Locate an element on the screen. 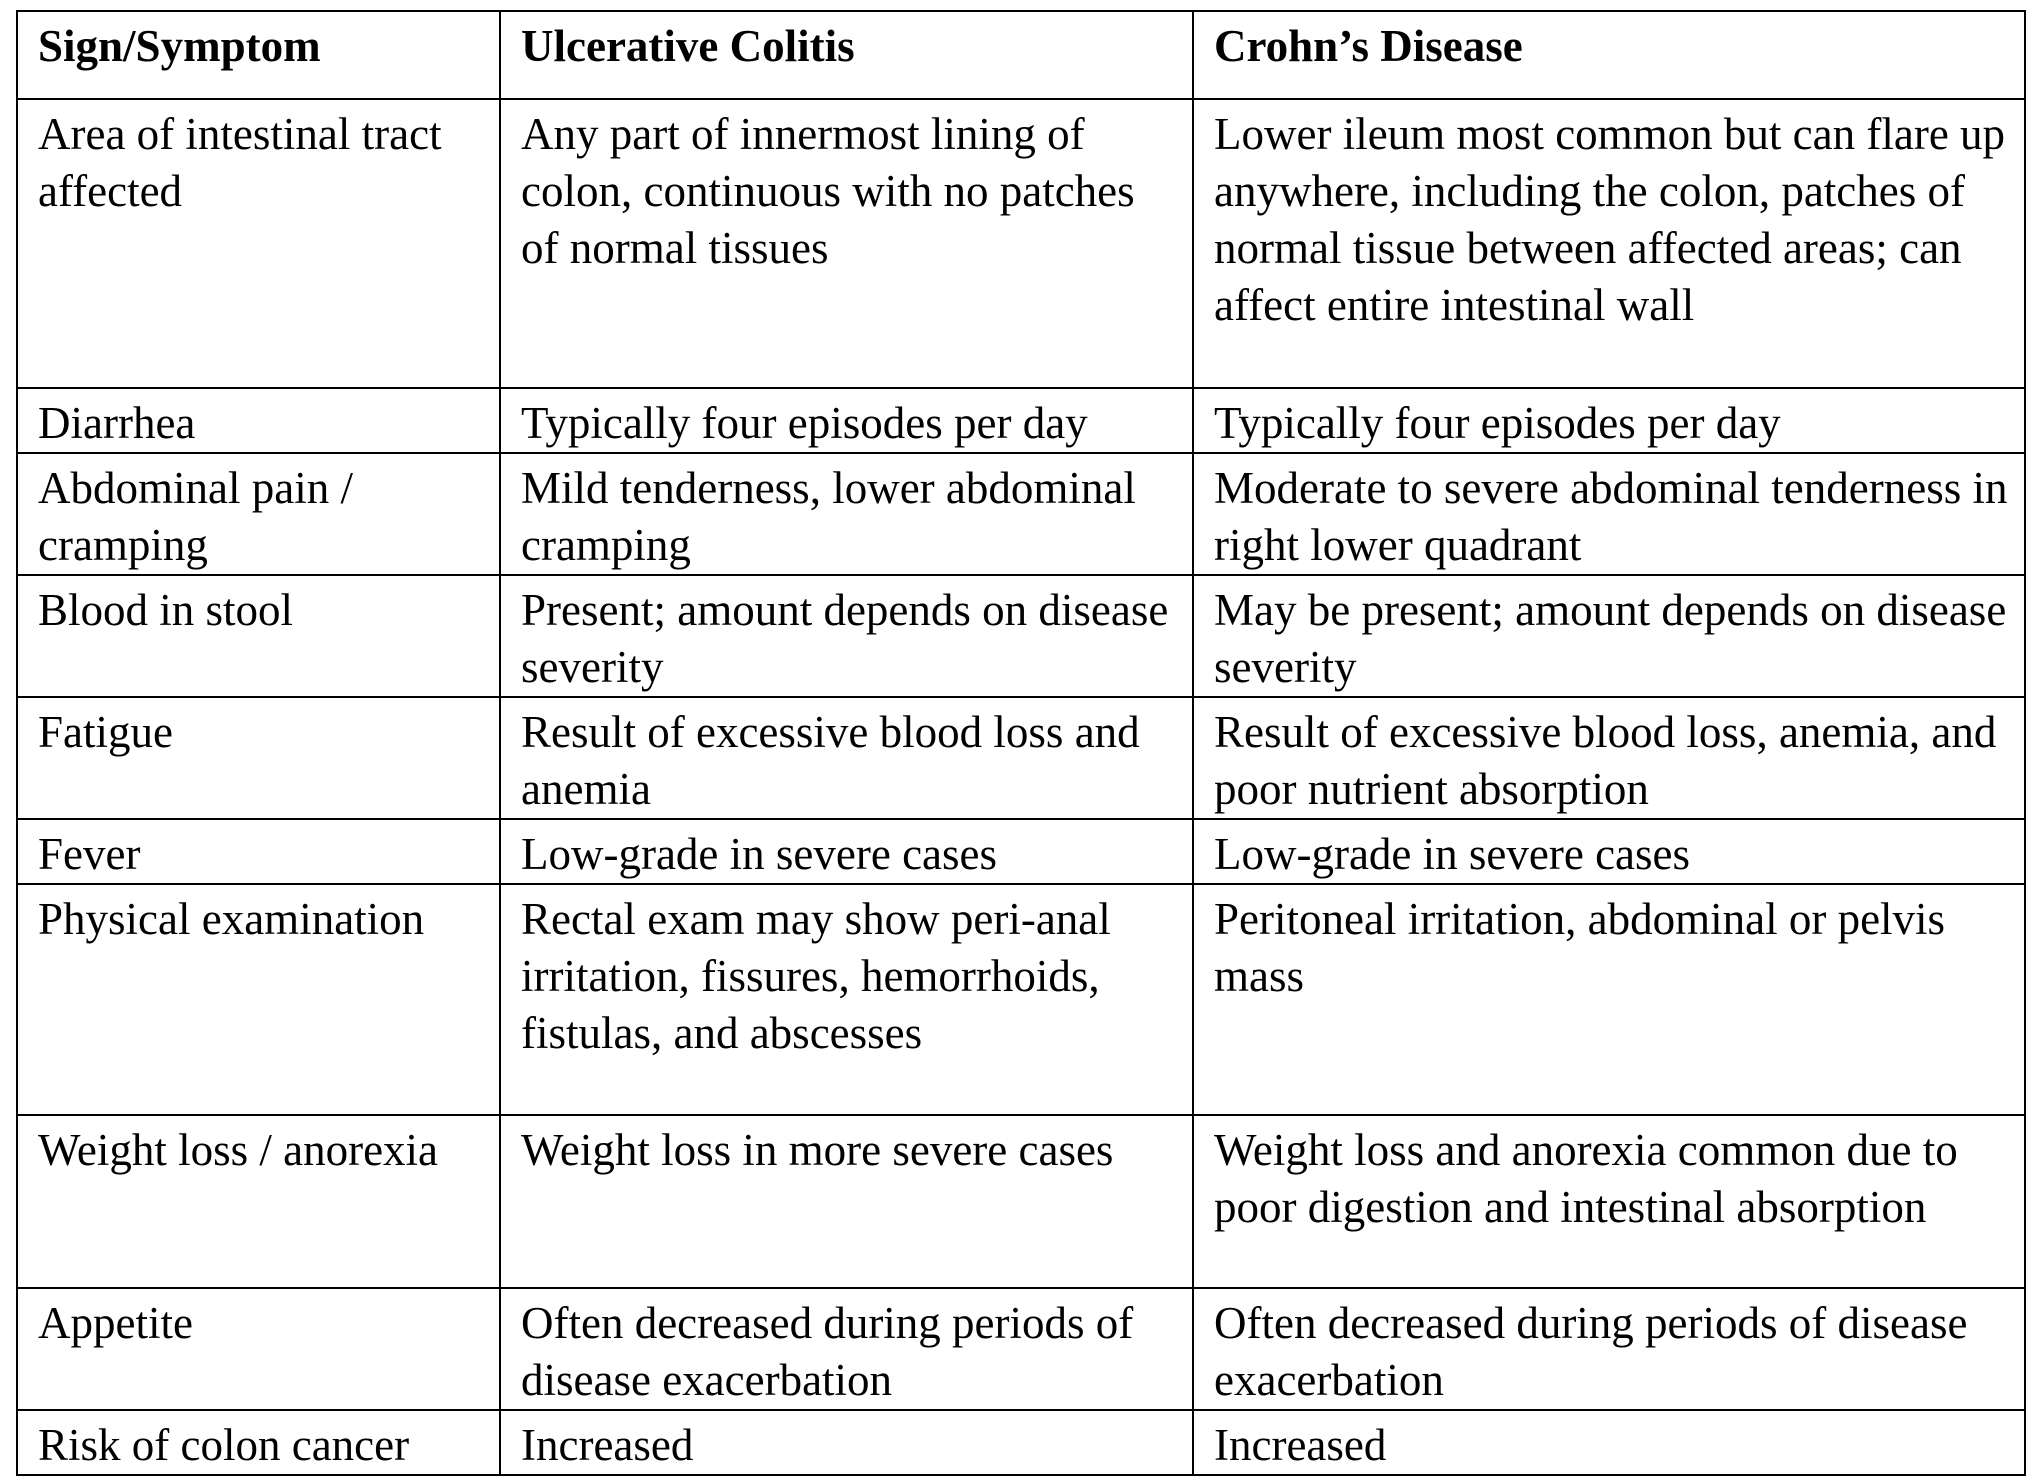  table-cell: Weight loss in more severe cases is located at coordinates (846, 1201).